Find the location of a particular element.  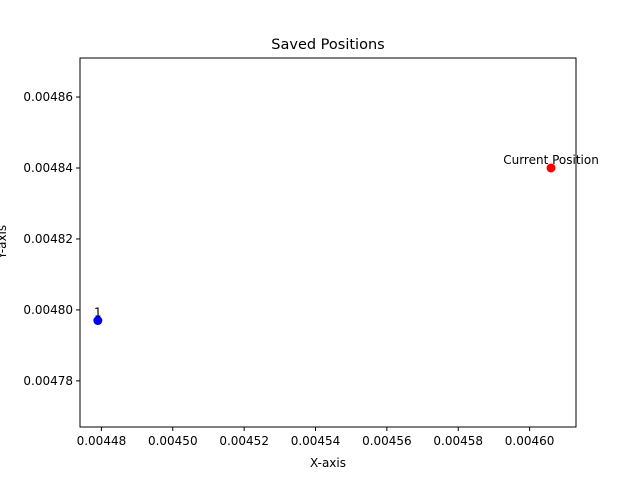

y-axis-ticks: 0.00478 0.00480 0.00482 0.00484 0.00486 is located at coordinates (51, 239).